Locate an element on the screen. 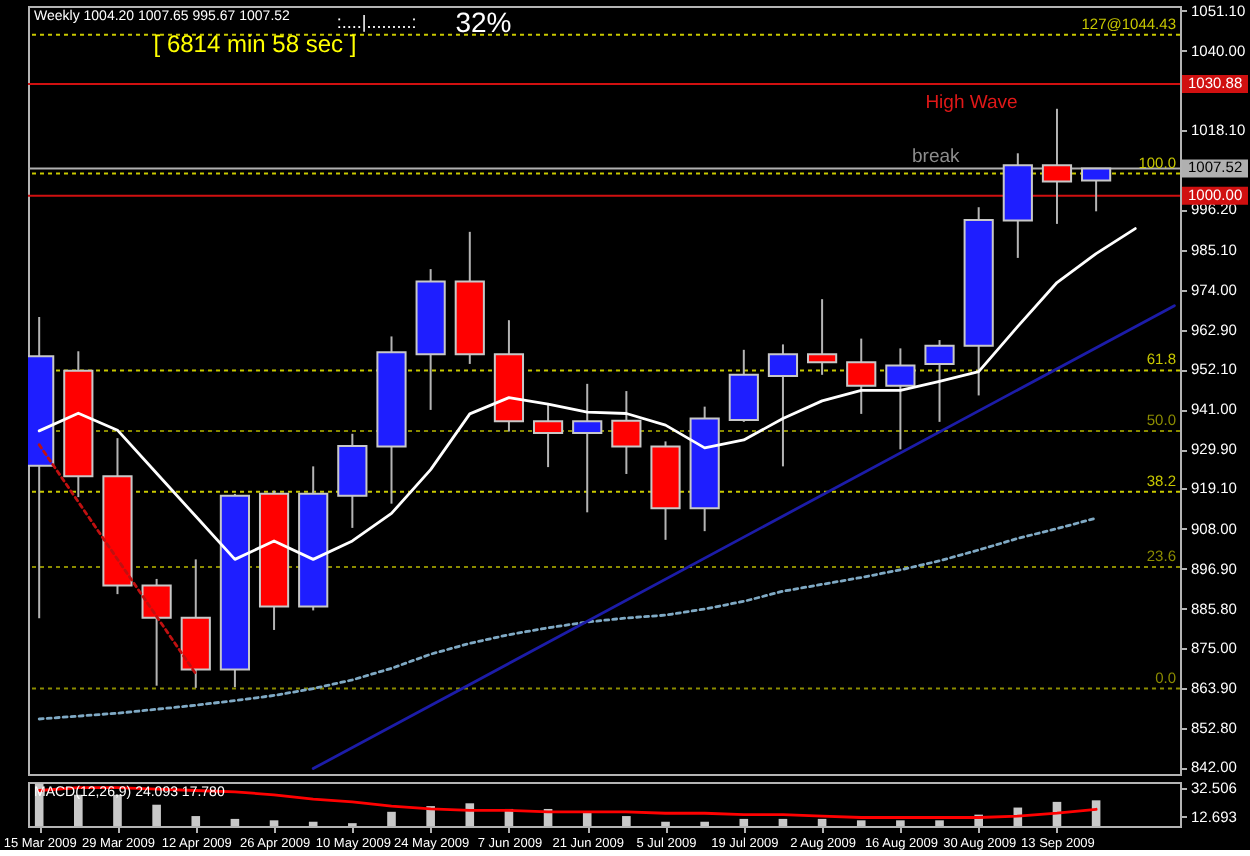 This screenshot has height=856, width=1250. annotation: break is located at coordinates (936, 157).